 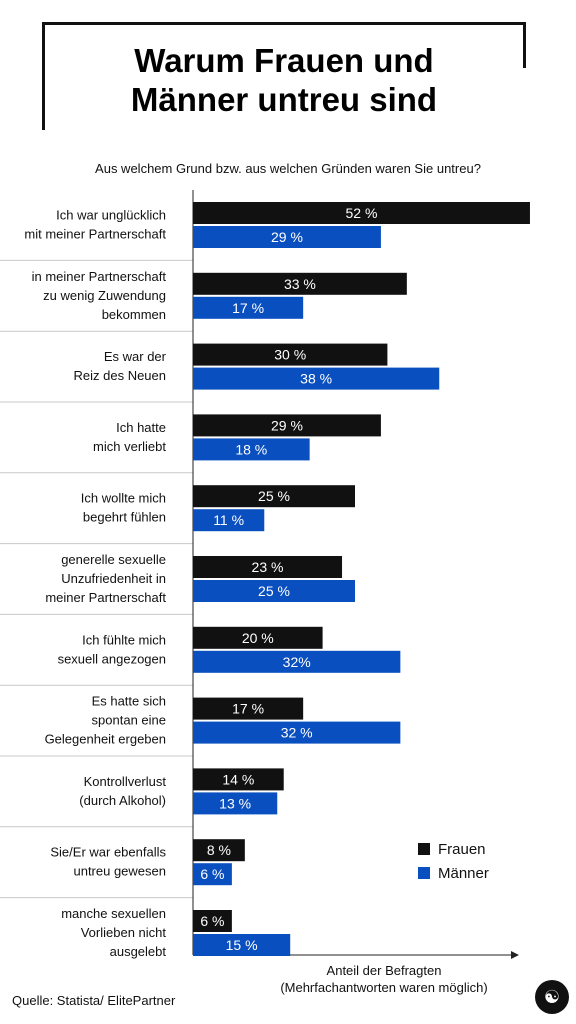 I want to click on data-label-maenner: 32%, so click(x=297, y=662).